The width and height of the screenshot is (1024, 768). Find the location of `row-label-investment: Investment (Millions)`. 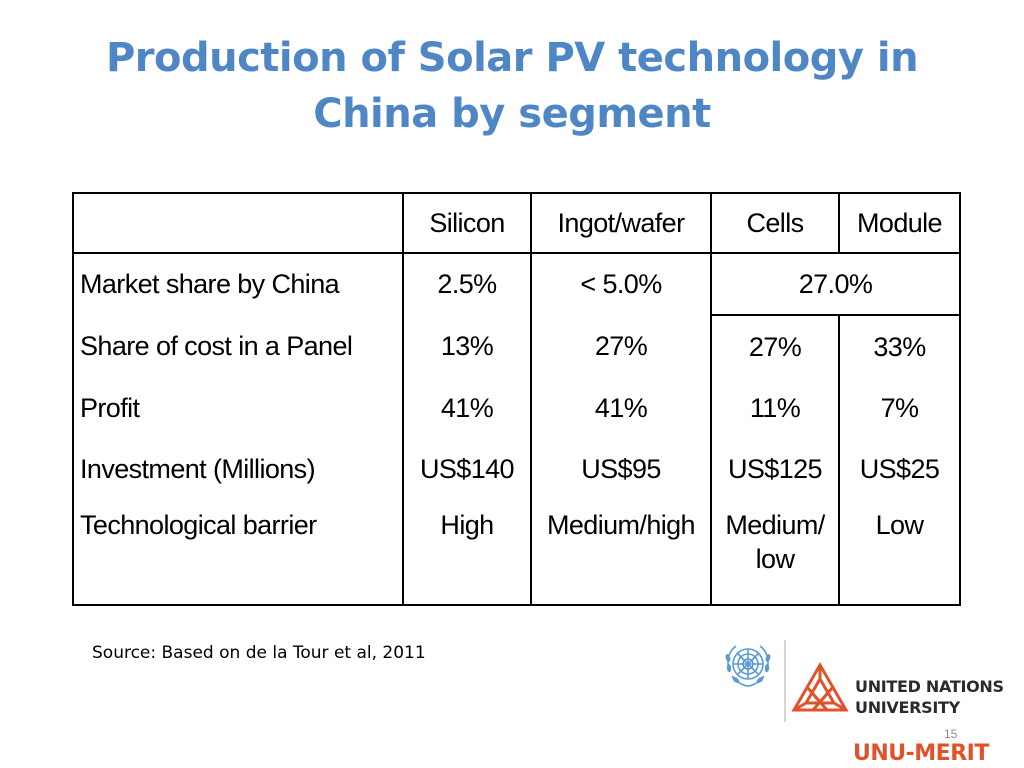

row-label-investment: Investment (Millions) is located at coordinates (238, 469).